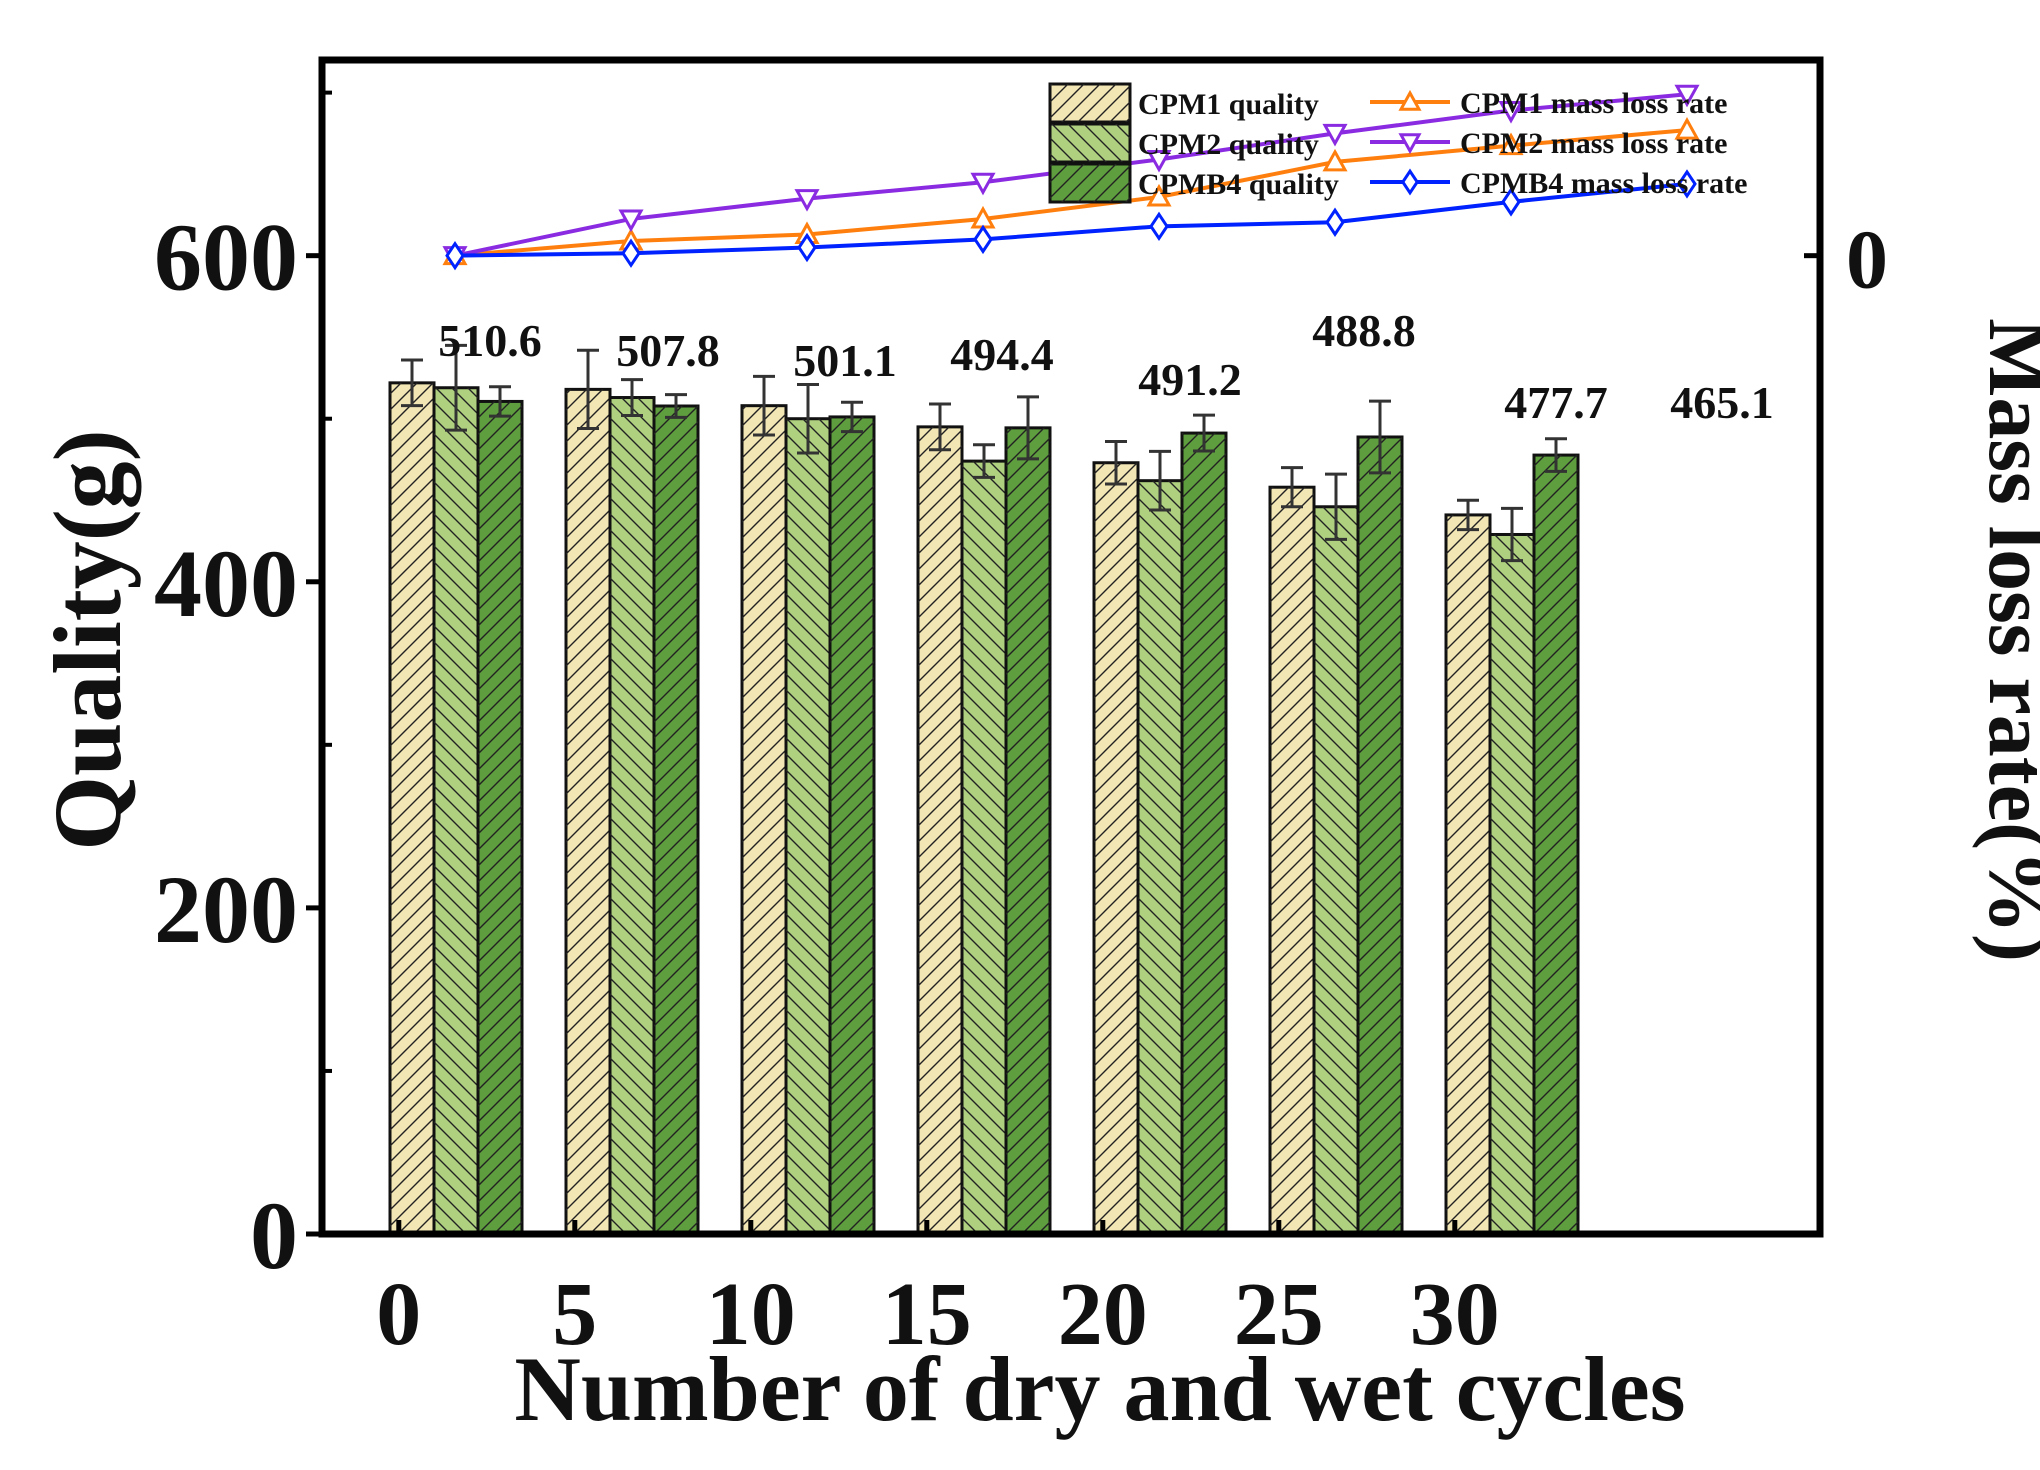 This screenshot has height=1470, width=2040. I want to click on x-tick-label-5: 25, so click(1279, 1314).